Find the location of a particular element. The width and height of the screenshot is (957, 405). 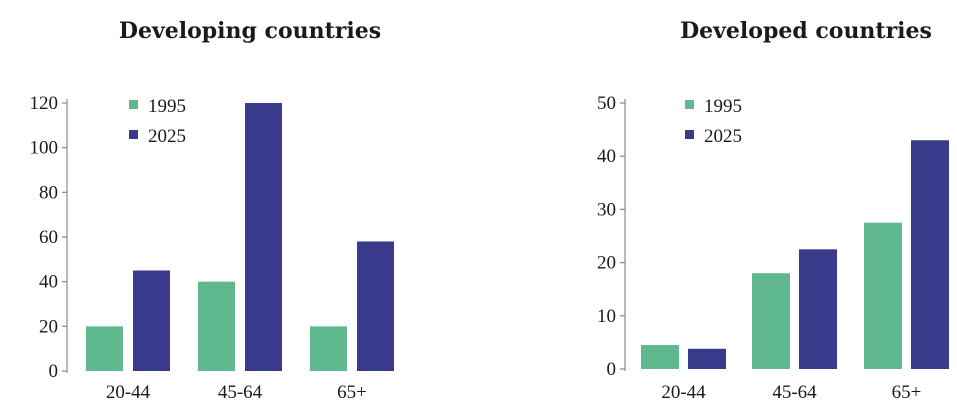

y-tick-label: 60 is located at coordinates (48, 237).